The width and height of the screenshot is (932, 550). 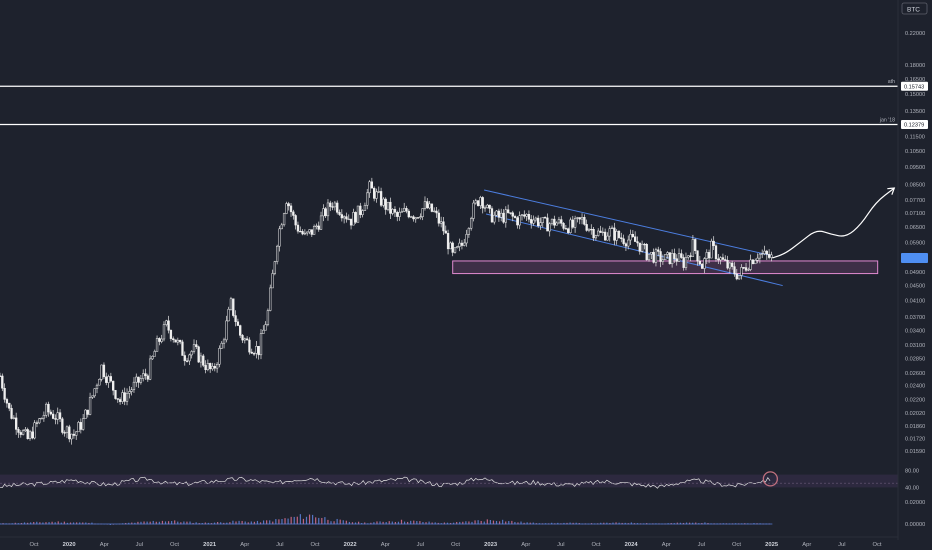 I want to click on indicator-scale: 80.00 40.00 0.02000 0.00000, so click(x=915, y=498).